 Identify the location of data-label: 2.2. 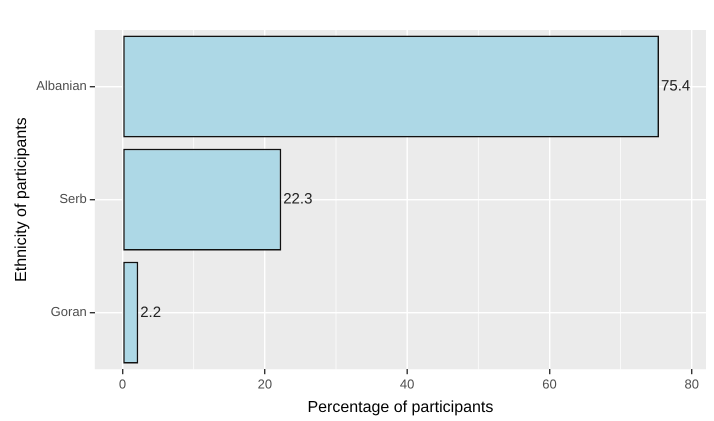
(151, 312).